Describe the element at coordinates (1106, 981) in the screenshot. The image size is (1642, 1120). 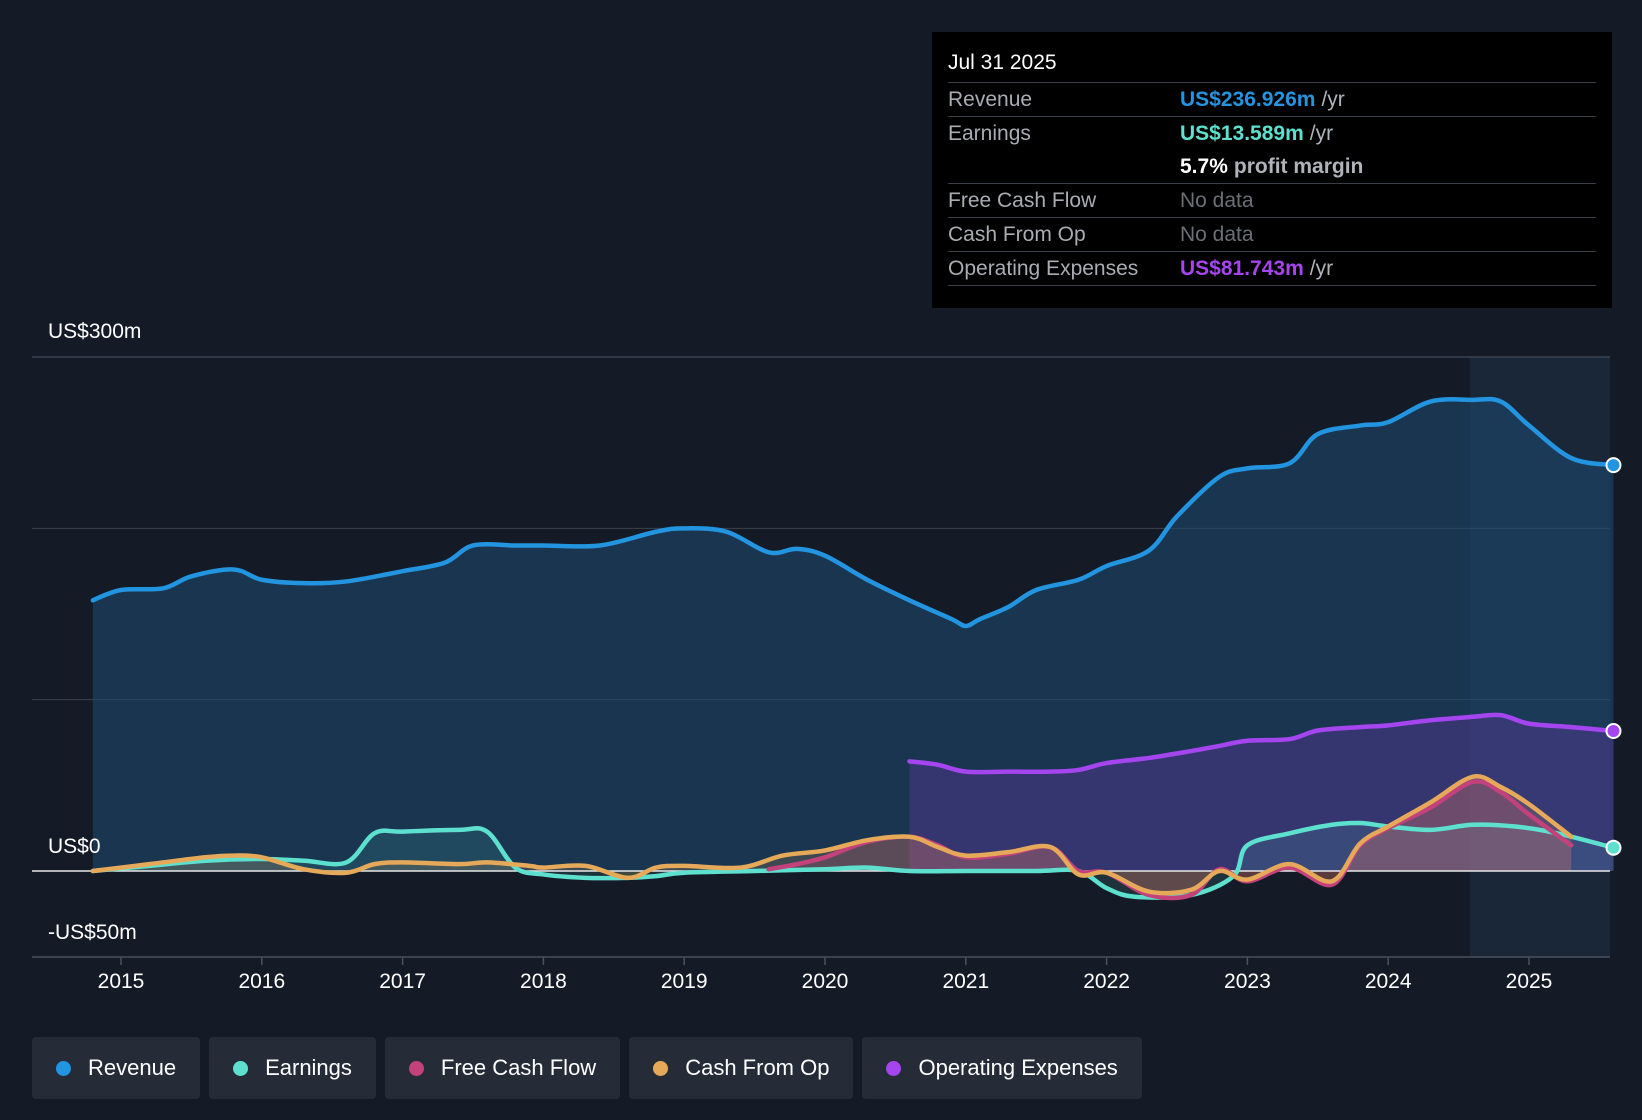
I see `x-tick-label: 2022` at that location.